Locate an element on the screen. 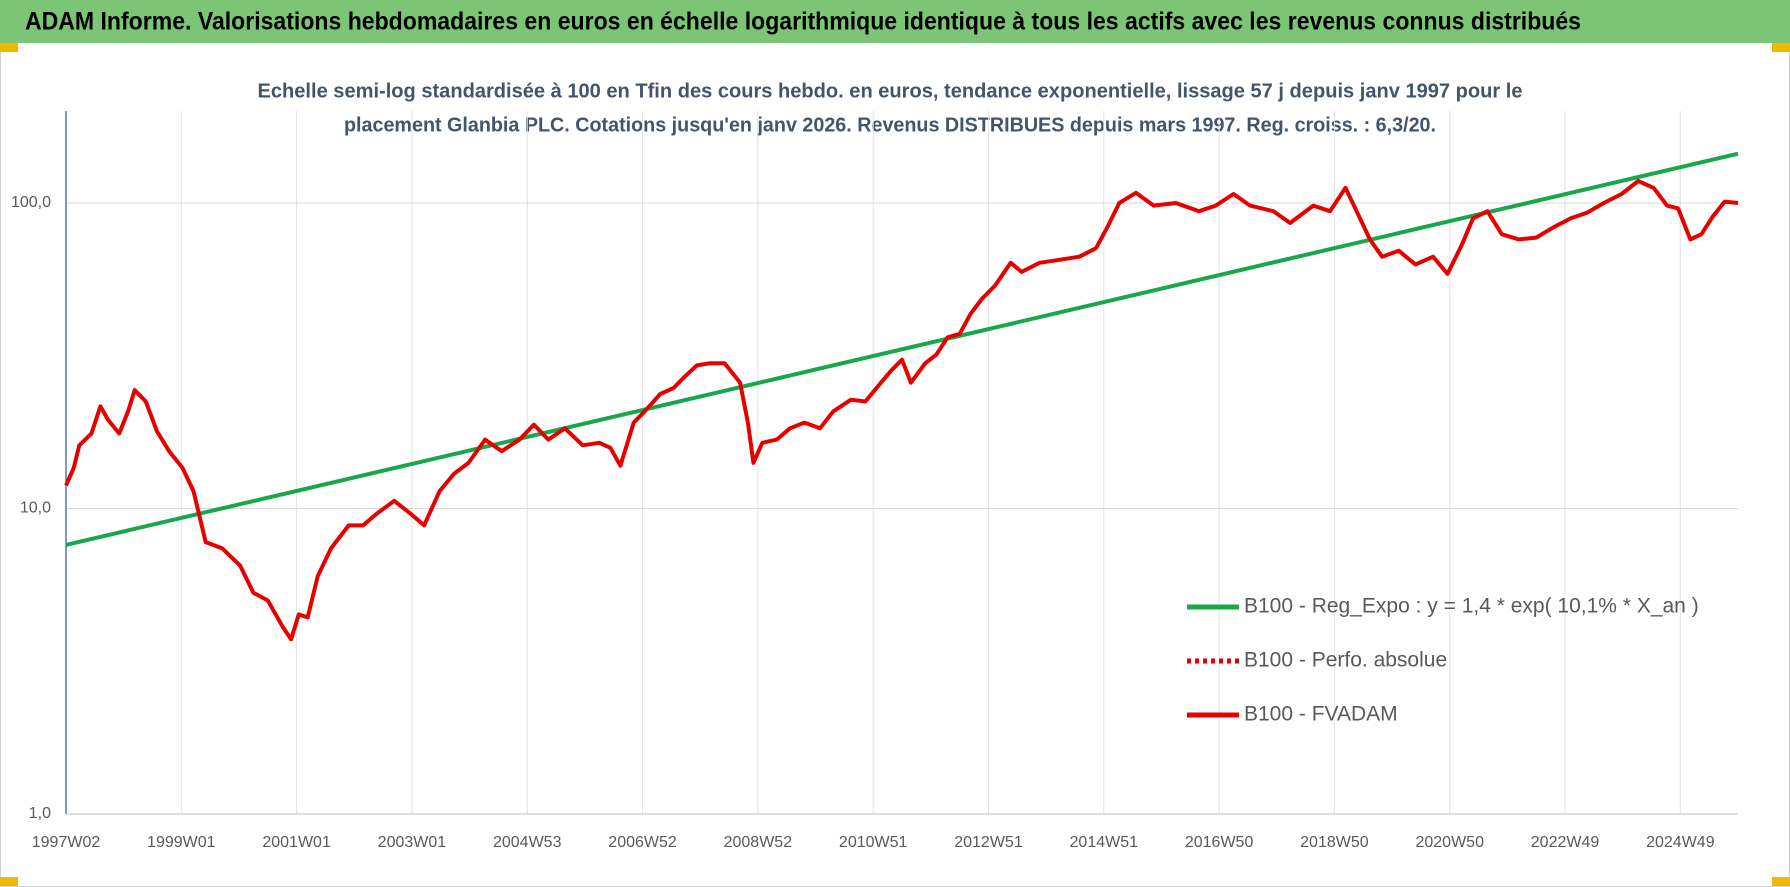 Image resolution: width=1790 pixels, height=887 pixels. y-tick-label: 10,0 is located at coordinates (35, 508).